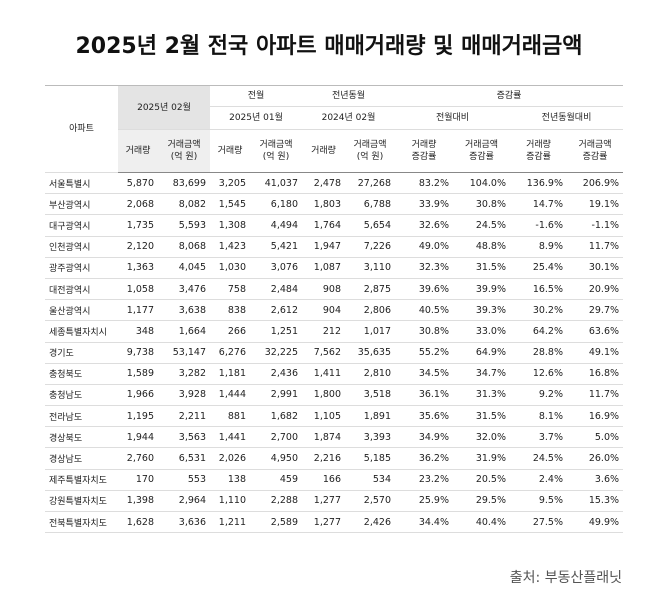 The height and width of the screenshot is (604, 658). I want to click on number-cell: 1,944, so click(138, 437).